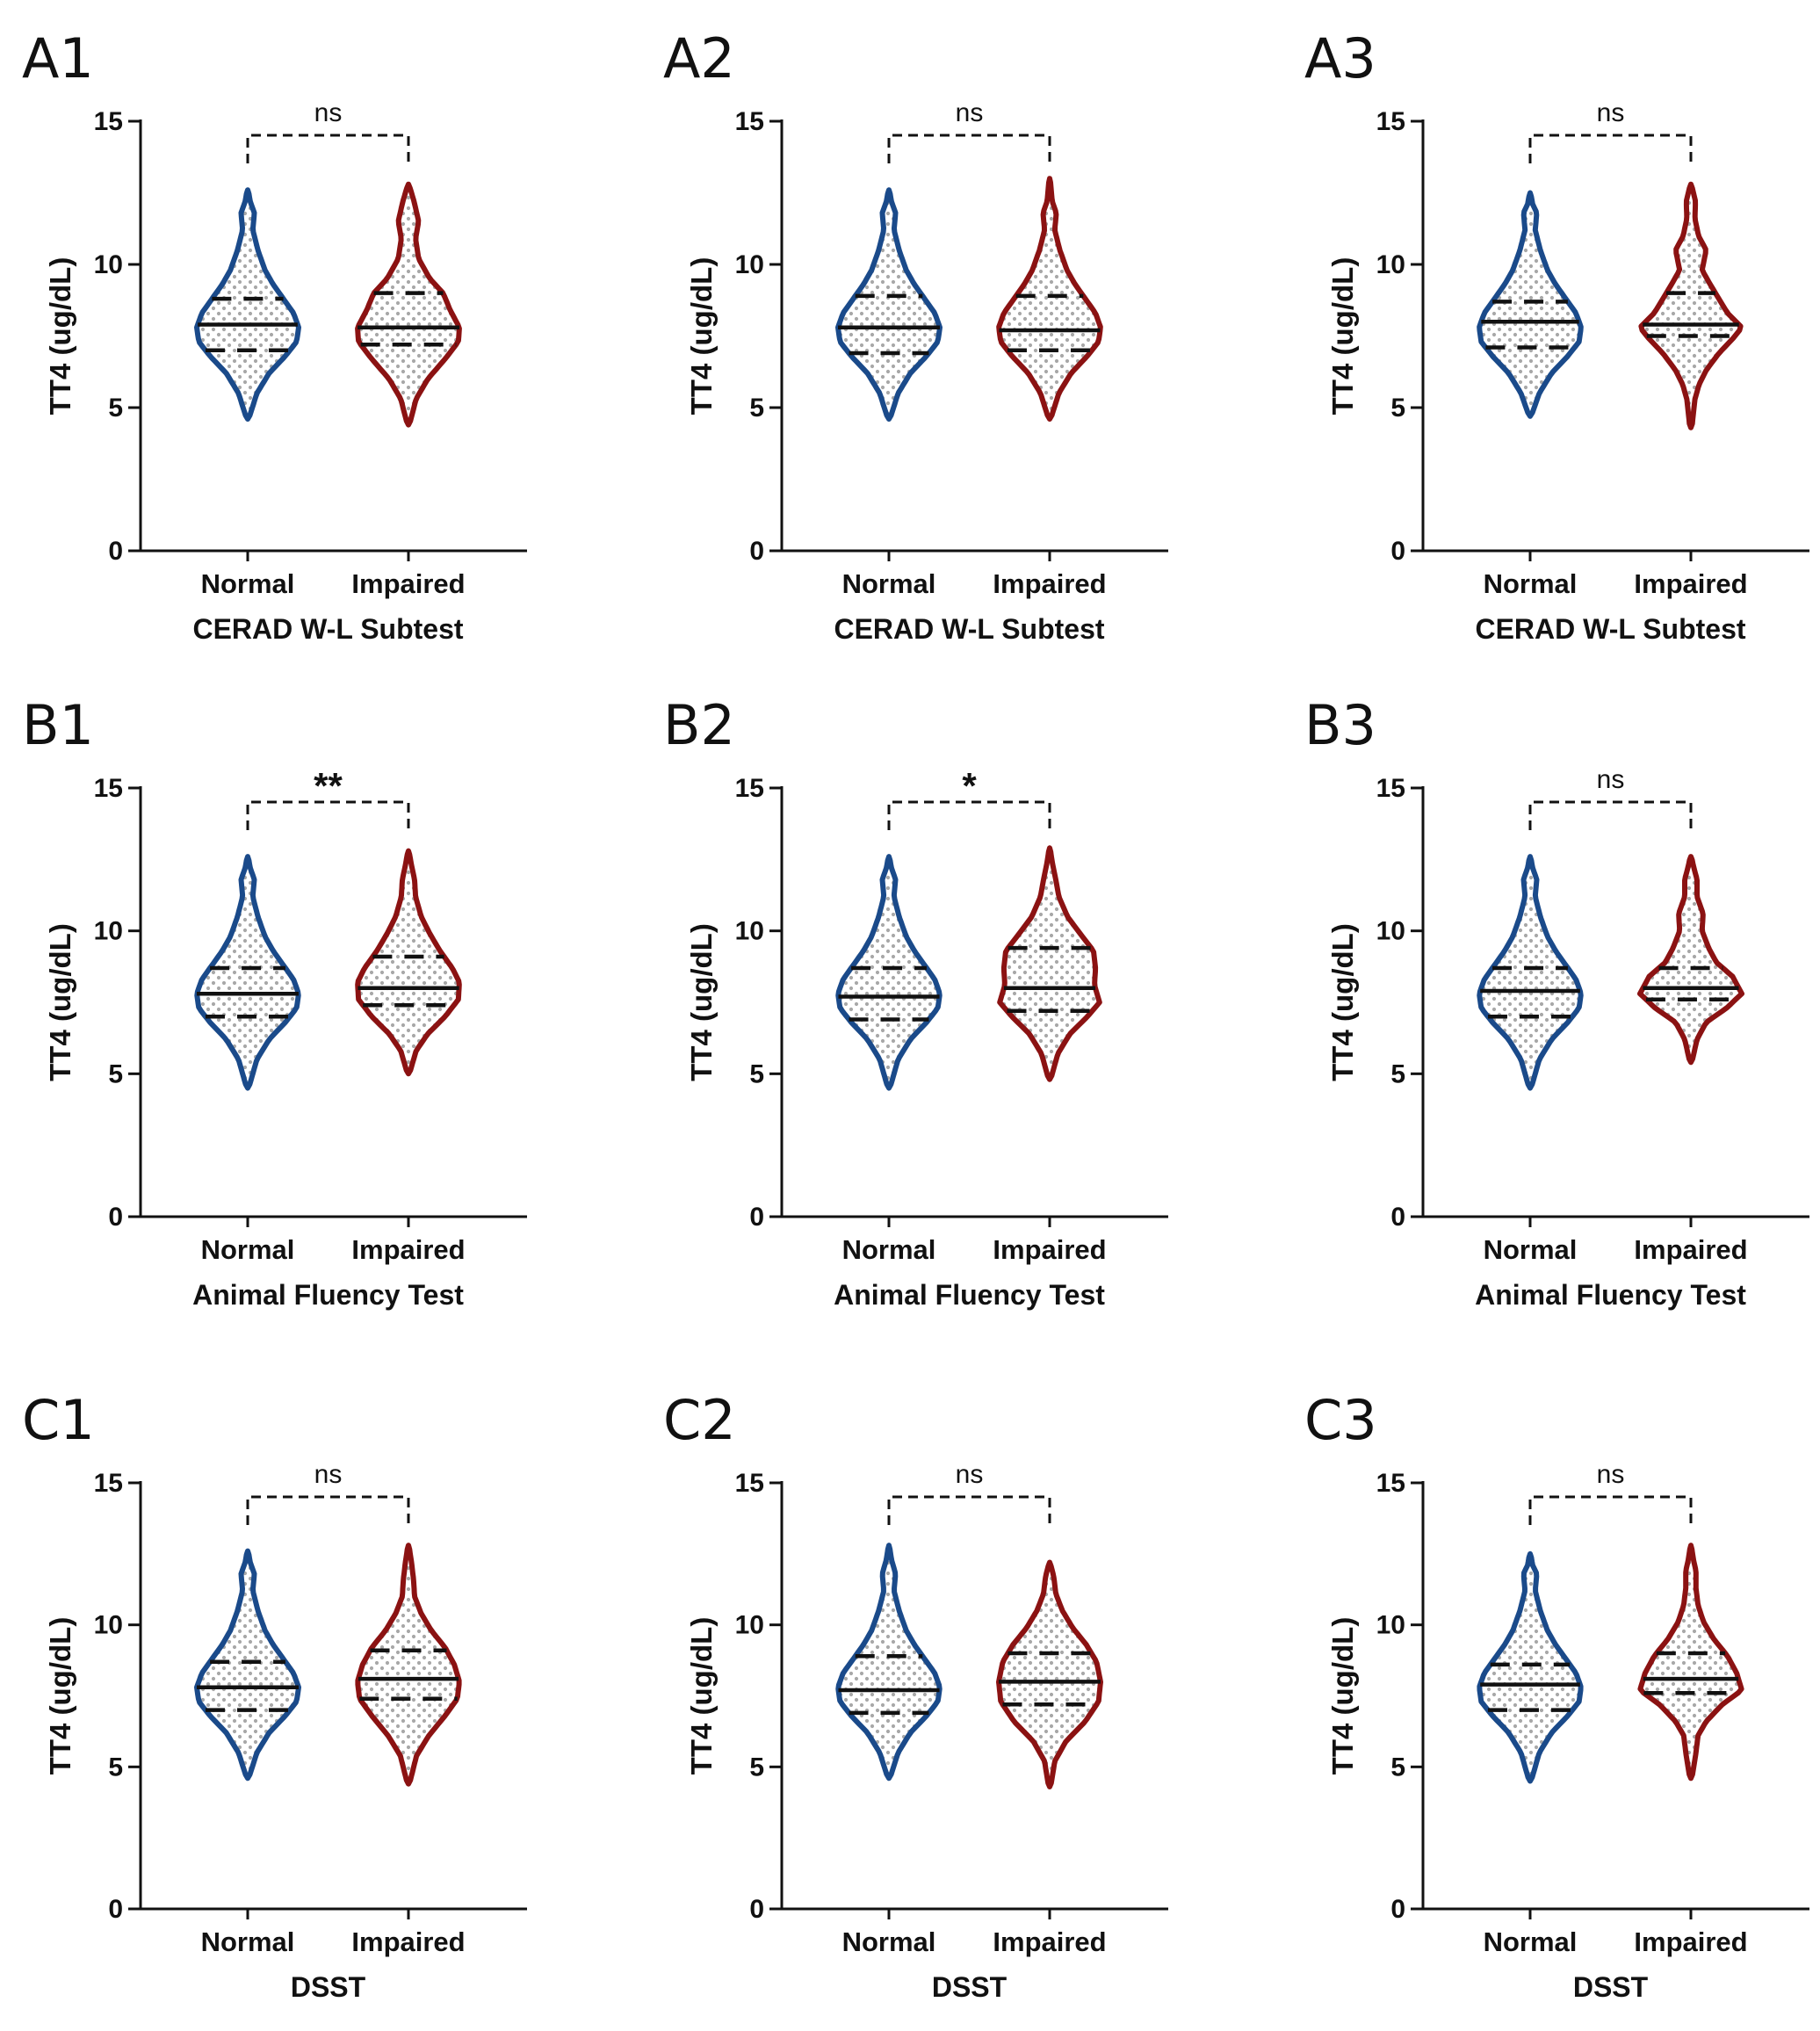 This screenshot has height=2031, width=1820. What do you see at coordinates (699, 725) in the screenshot?
I see `panel-label: B2` at bounding box center [699, 725].